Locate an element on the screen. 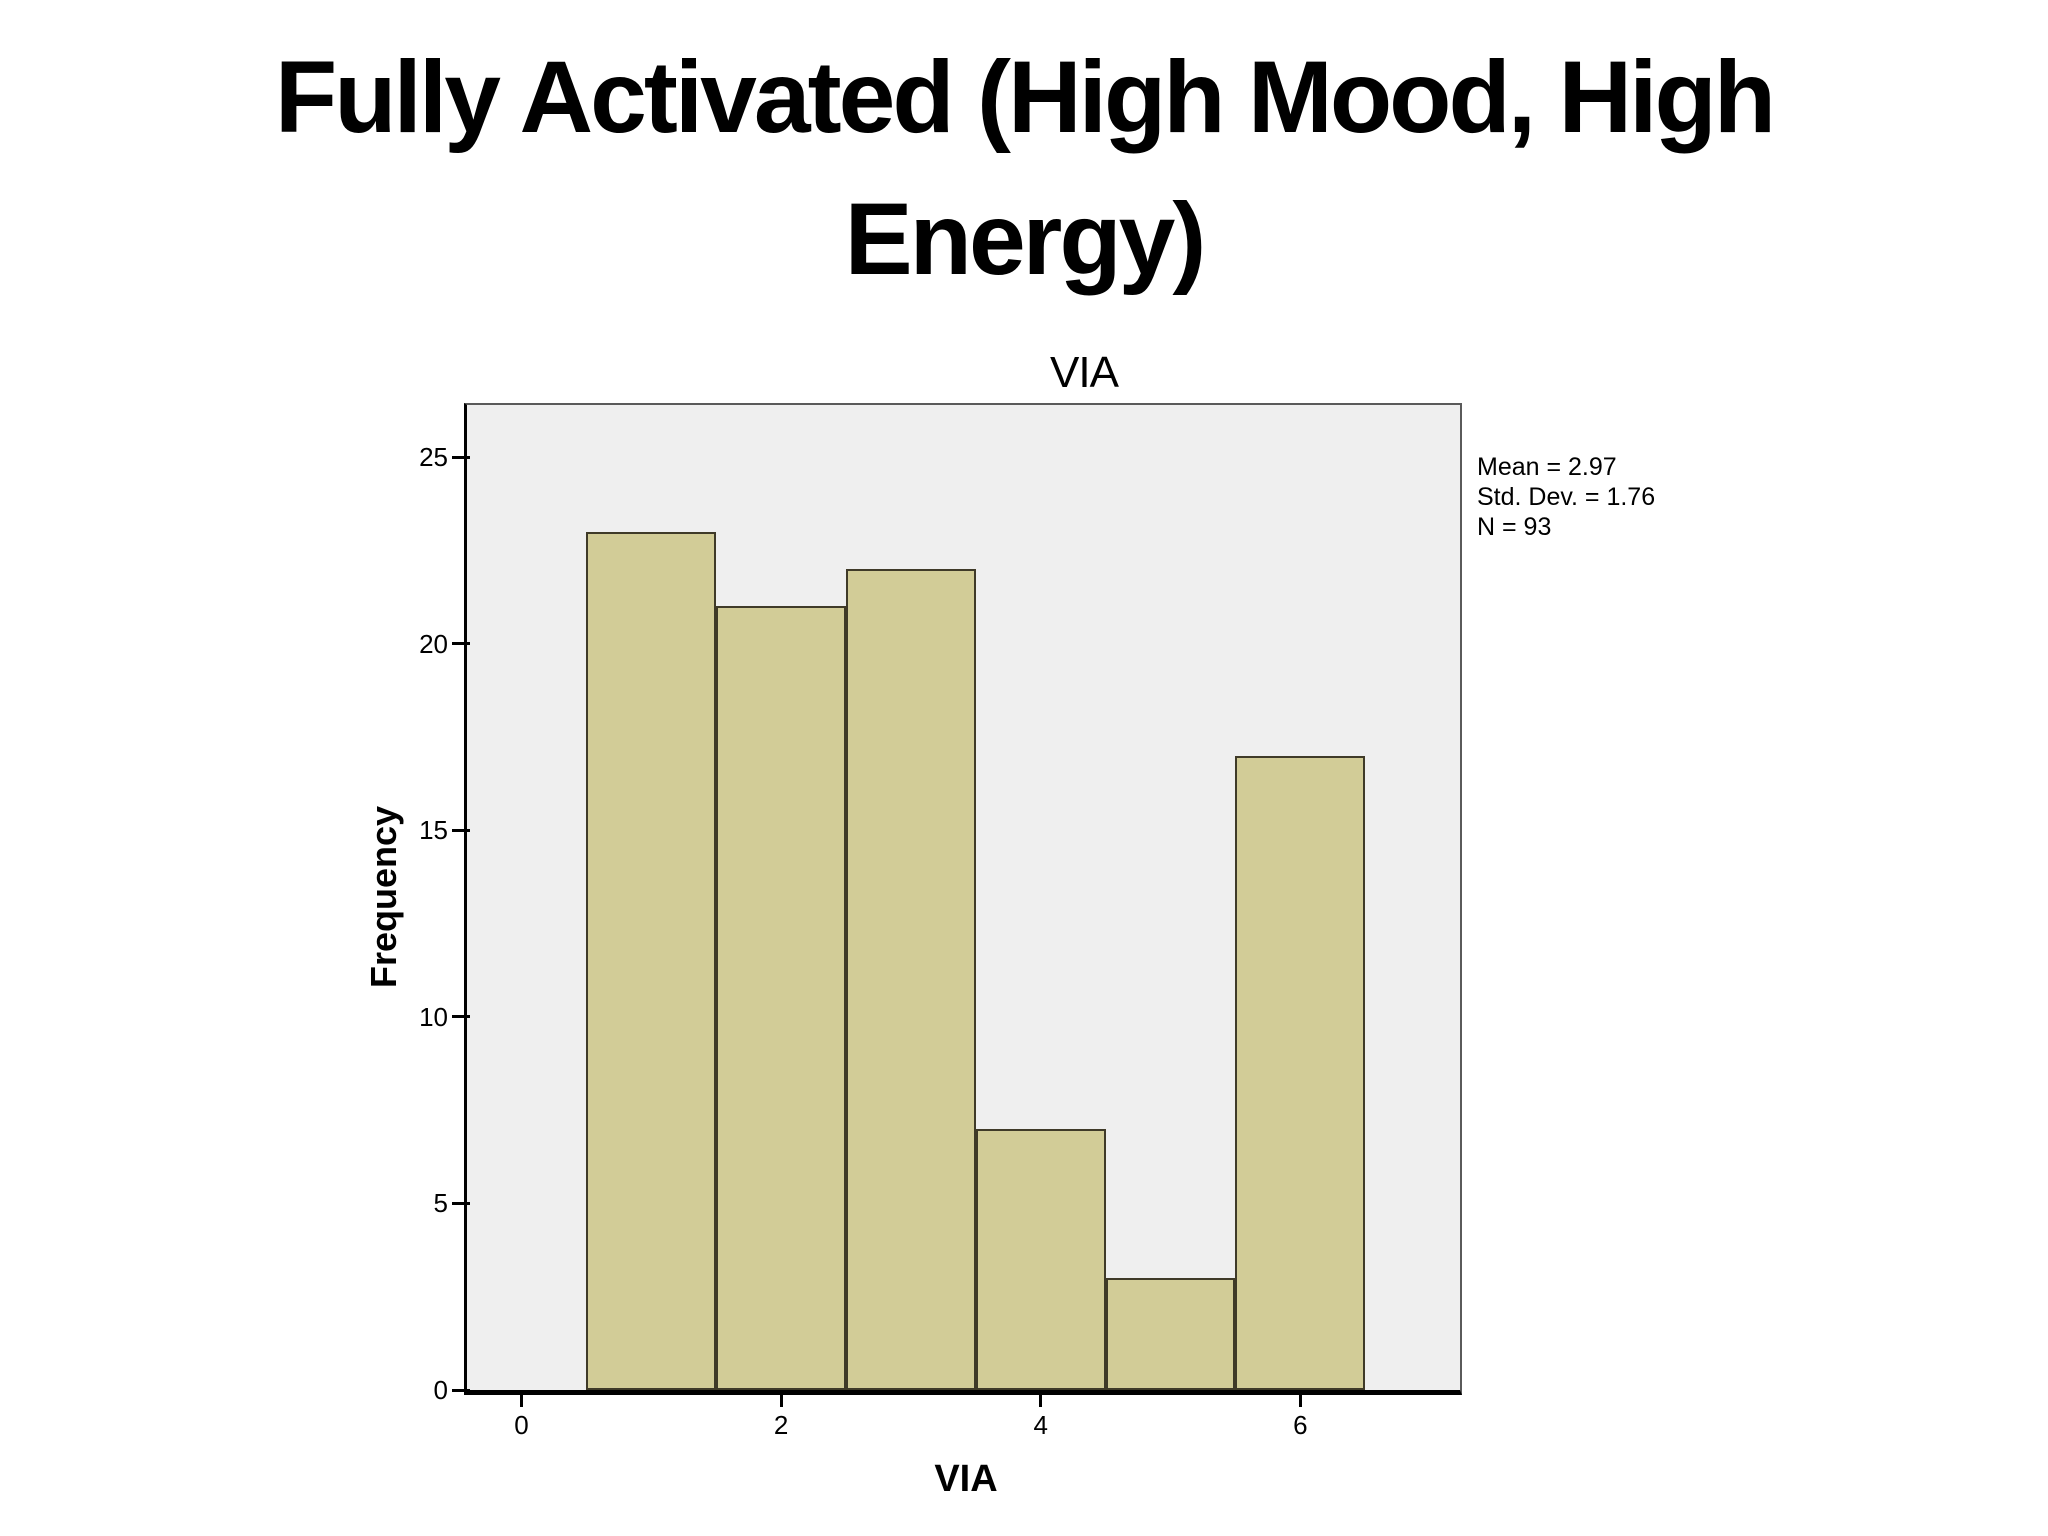  y-tick-label: 25 is located at coordinates (433, 457).